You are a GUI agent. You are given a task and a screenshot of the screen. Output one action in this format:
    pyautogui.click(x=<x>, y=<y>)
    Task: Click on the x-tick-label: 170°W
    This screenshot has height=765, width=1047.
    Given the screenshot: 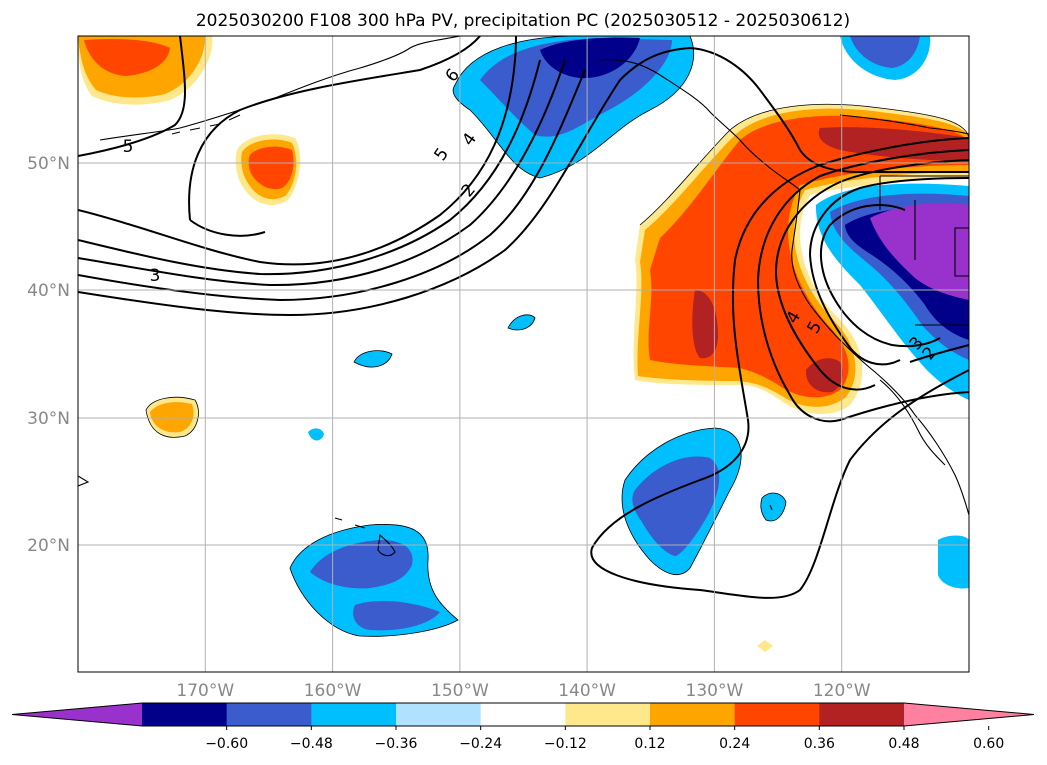 What is the action you would take?
    pyautogui.click(x=205, y=691)
    